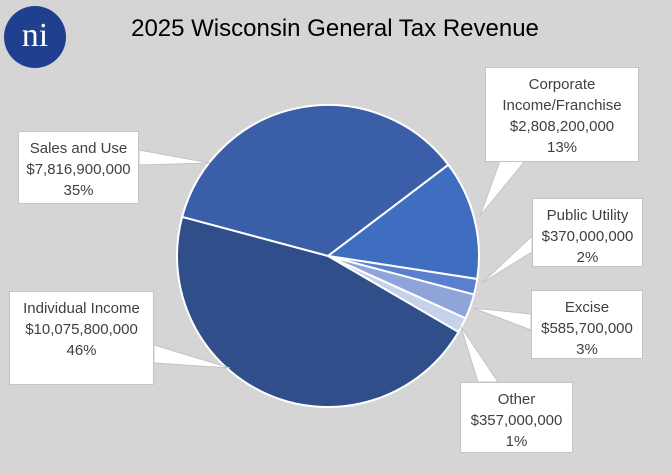 Image resolution: width=671 pixels, height=473 pixels. I want to click on data-label: Other $357,000,000 1%, so click(516, 417).